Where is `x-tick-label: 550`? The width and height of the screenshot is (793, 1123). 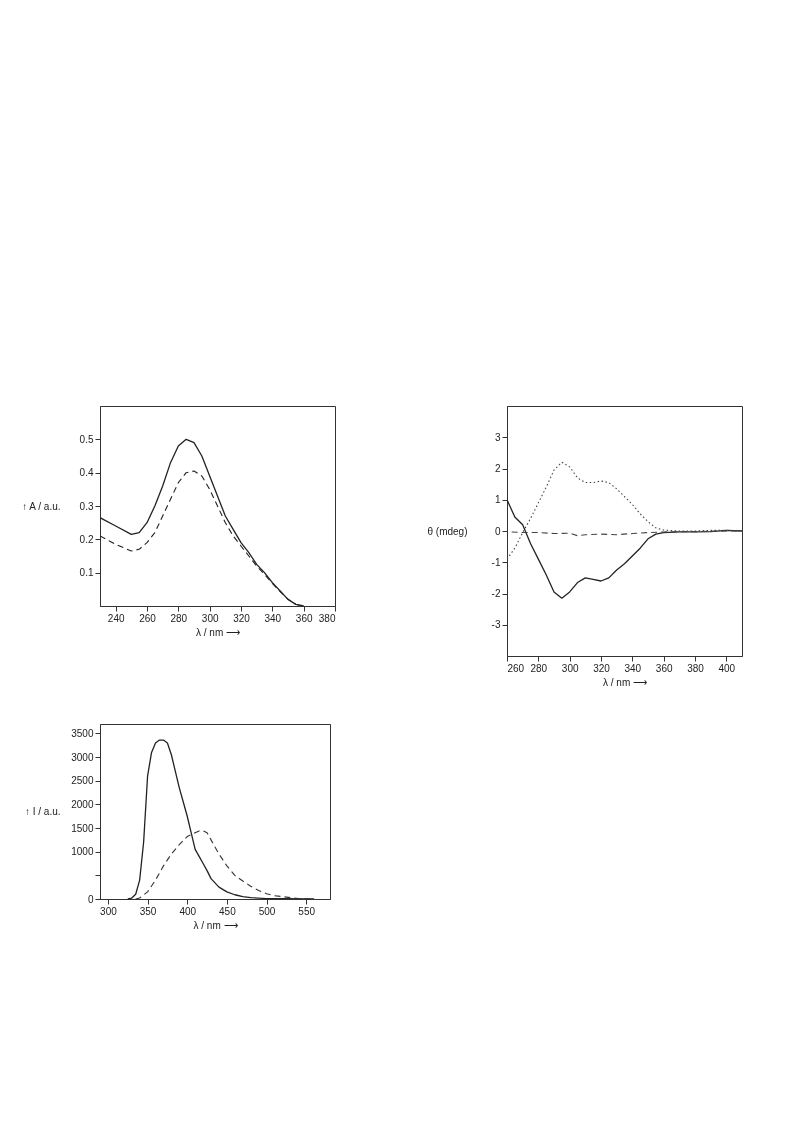
x-tick-label: 550 is located at coordinates (307, 911).